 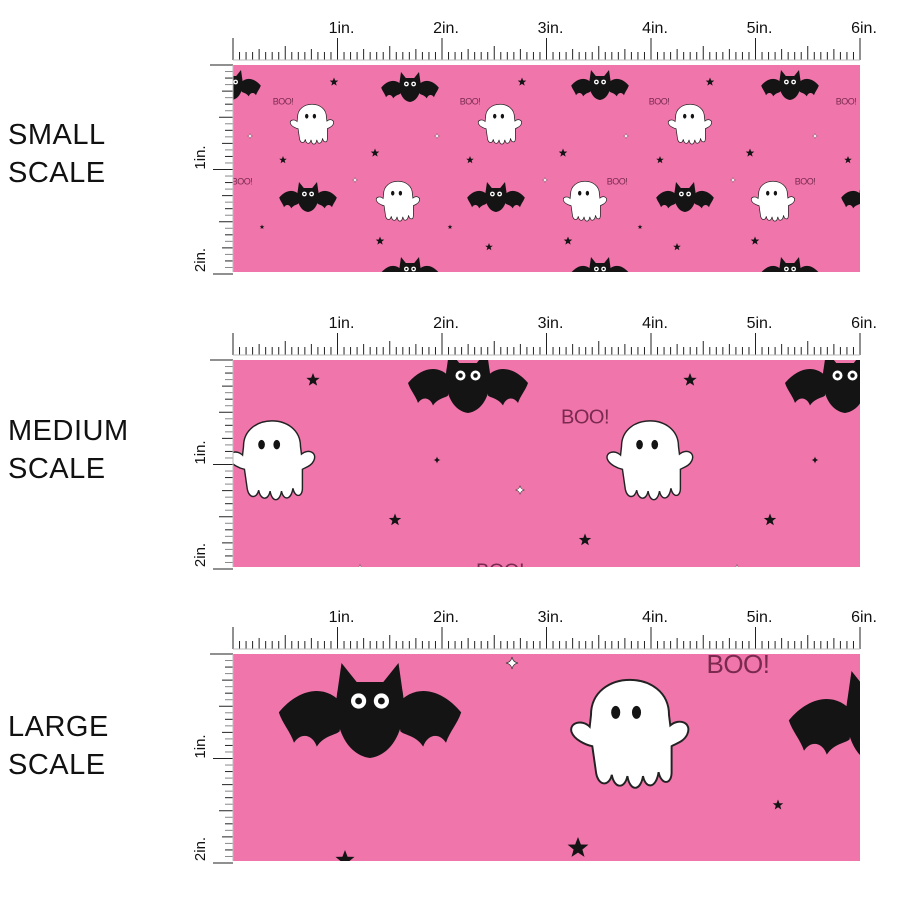 I want to click on large-scale-label: LARGE SCALE, so click(x=58, y=746).